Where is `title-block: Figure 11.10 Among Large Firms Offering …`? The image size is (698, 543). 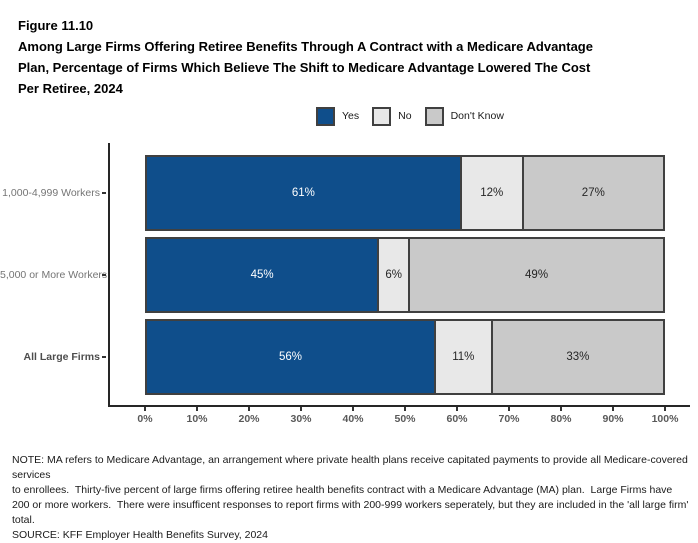 title-block: Figure 11.10 Among Large Firms Offering … is located at coordinates (348, 57).